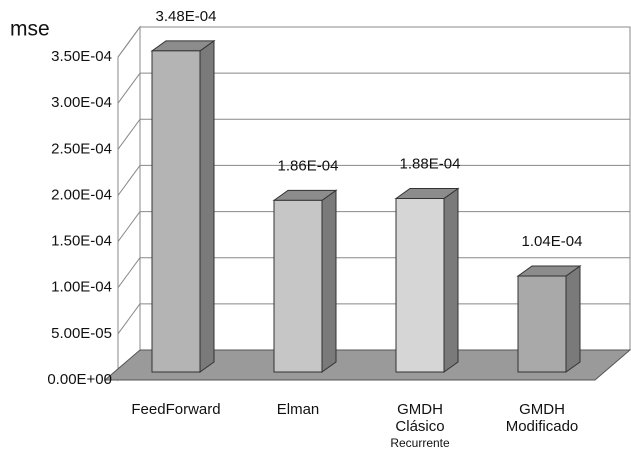 This screenshot has height=454, width=631. Describe the element at coordinates (308, 165) in the screenshot. I see `value-label: 1.86E-04` at that location.